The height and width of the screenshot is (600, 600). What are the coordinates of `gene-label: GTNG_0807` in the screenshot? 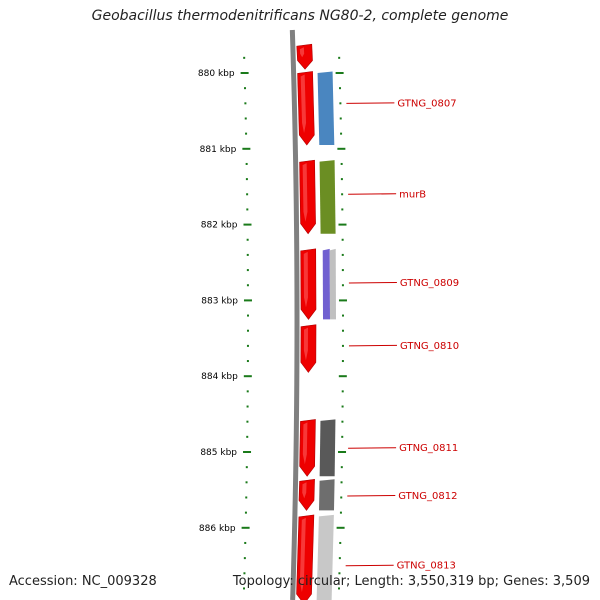 It's located at (426, 103).